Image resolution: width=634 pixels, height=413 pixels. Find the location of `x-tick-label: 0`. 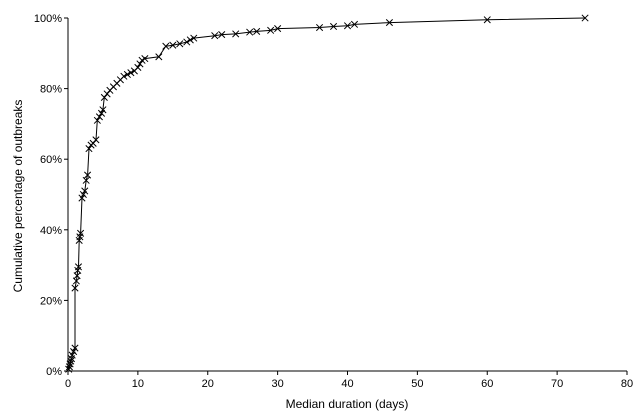

x-tick-label: 0 is located at coordinates (68, 384).